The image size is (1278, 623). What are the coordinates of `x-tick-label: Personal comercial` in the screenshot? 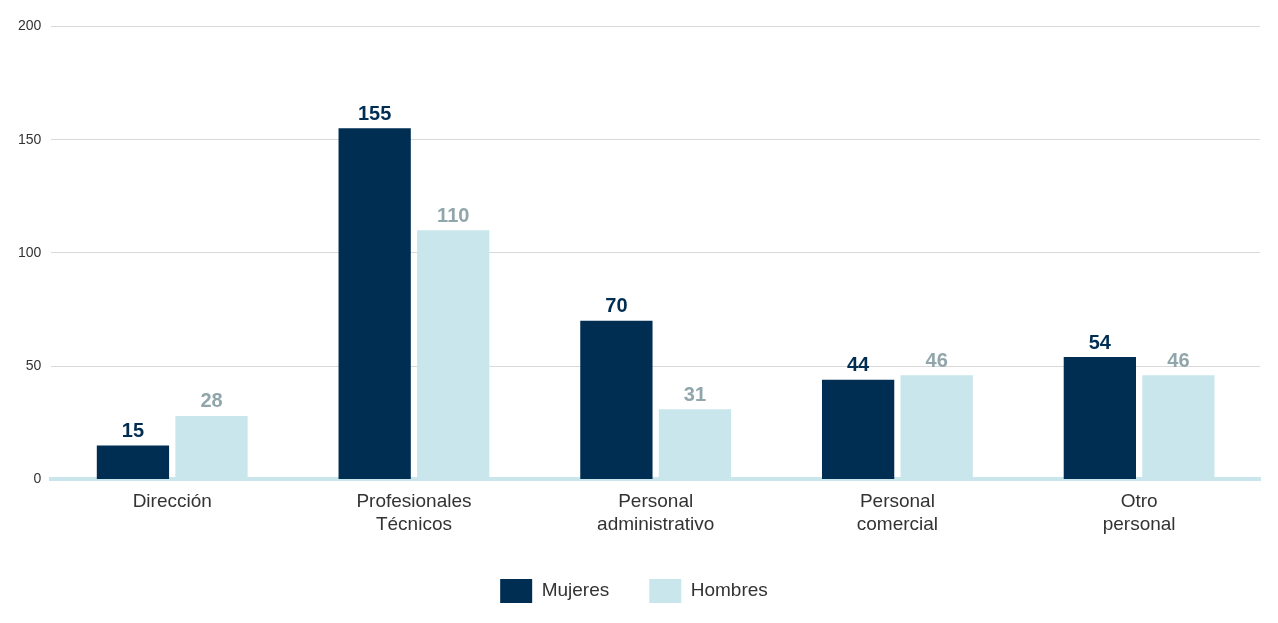 It's located at (897, 512).